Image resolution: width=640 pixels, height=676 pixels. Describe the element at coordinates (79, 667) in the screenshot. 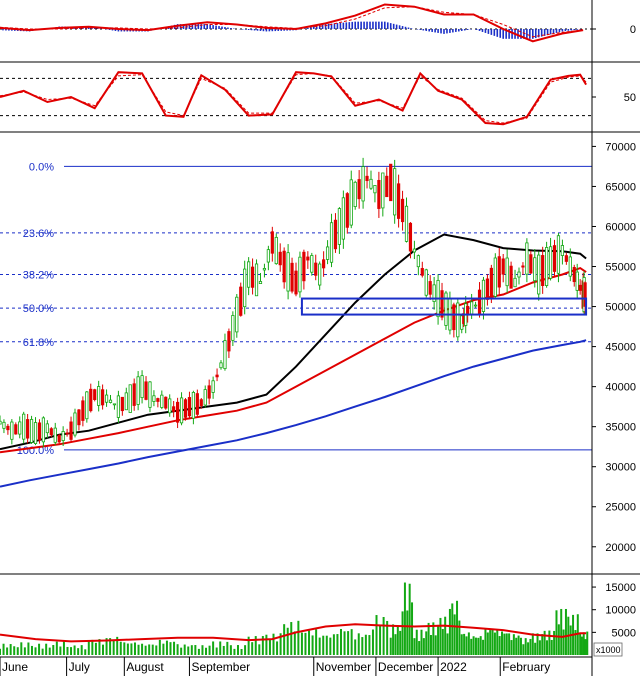

I see `time-axis-label: July` at that location.